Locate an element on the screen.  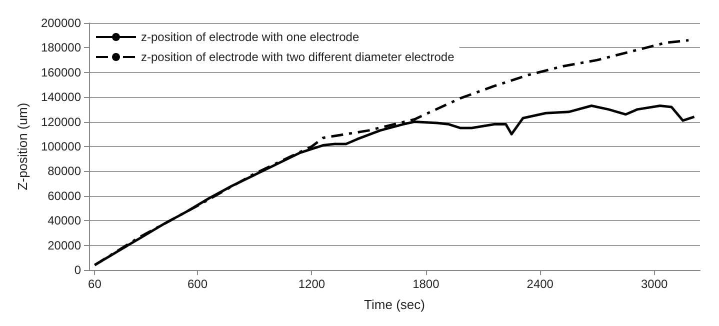
y-tick-label: 120000 is located at coordinates (61, 121).